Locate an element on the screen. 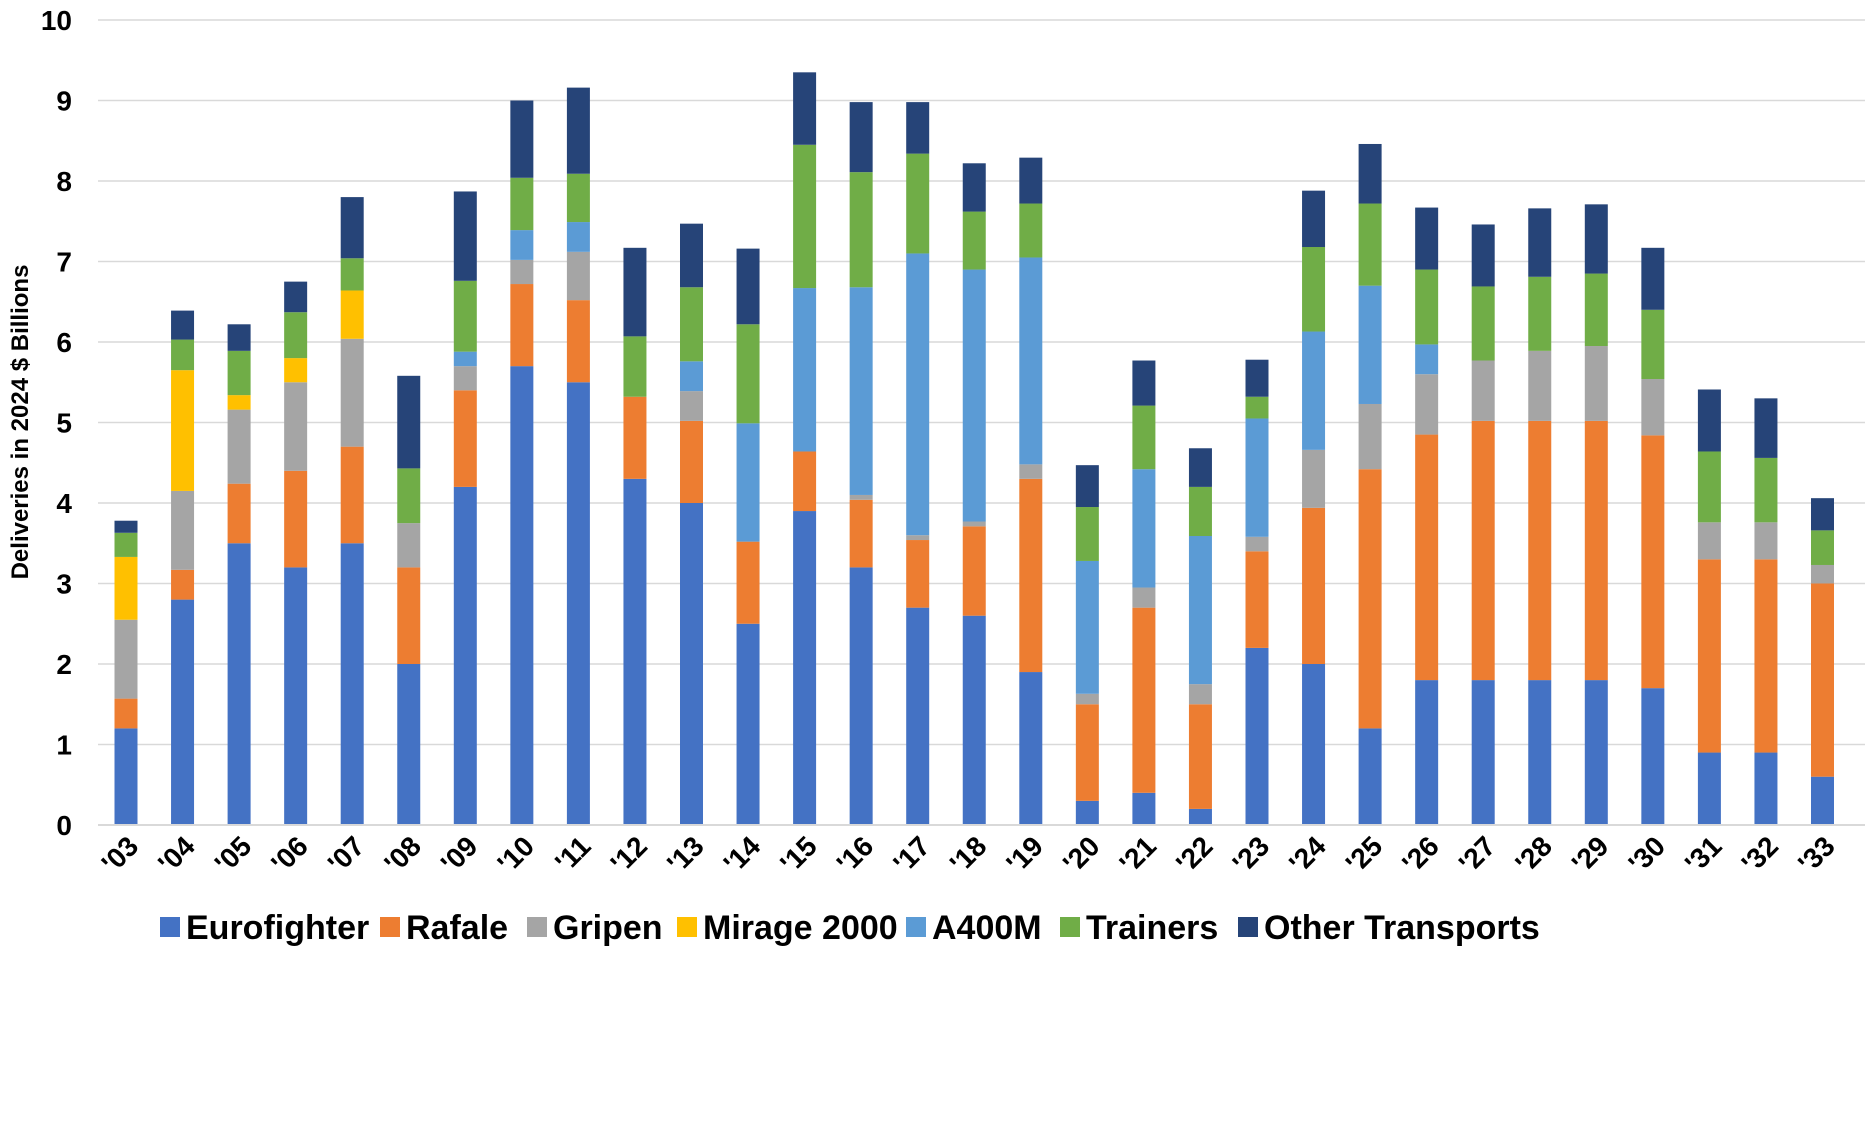 This screenshot has width=1865, height=1127. legend-label: Trainers is located at coordinates (1152, 928).